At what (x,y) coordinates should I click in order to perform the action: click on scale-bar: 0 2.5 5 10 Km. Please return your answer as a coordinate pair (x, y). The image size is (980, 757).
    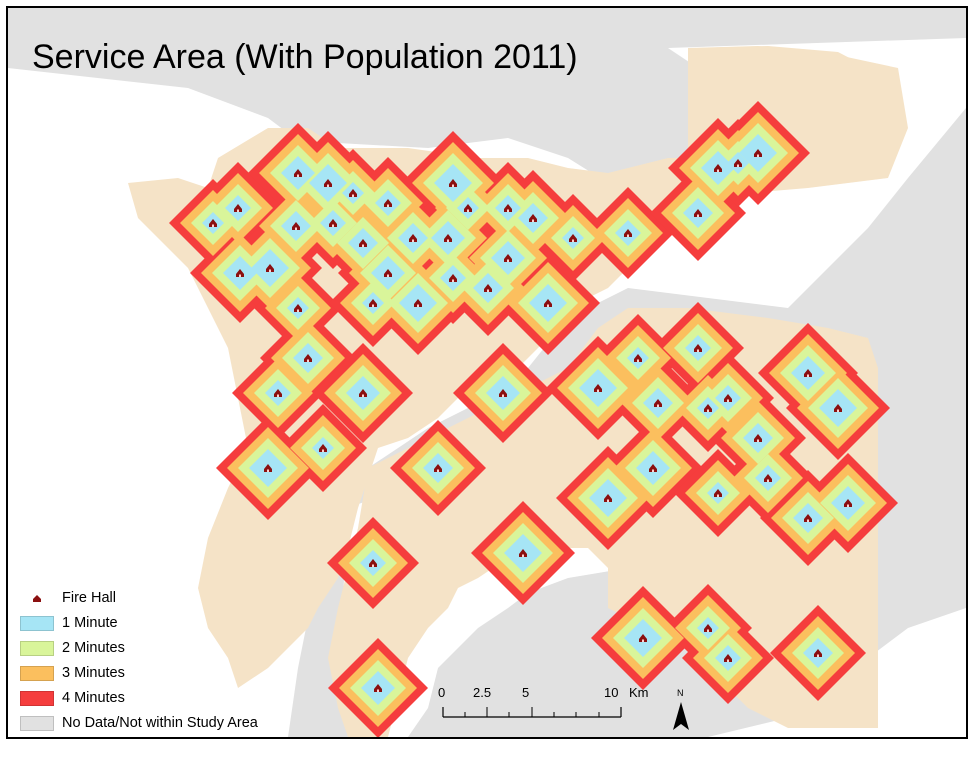
    Looking at the image, I should click on (548, 705).